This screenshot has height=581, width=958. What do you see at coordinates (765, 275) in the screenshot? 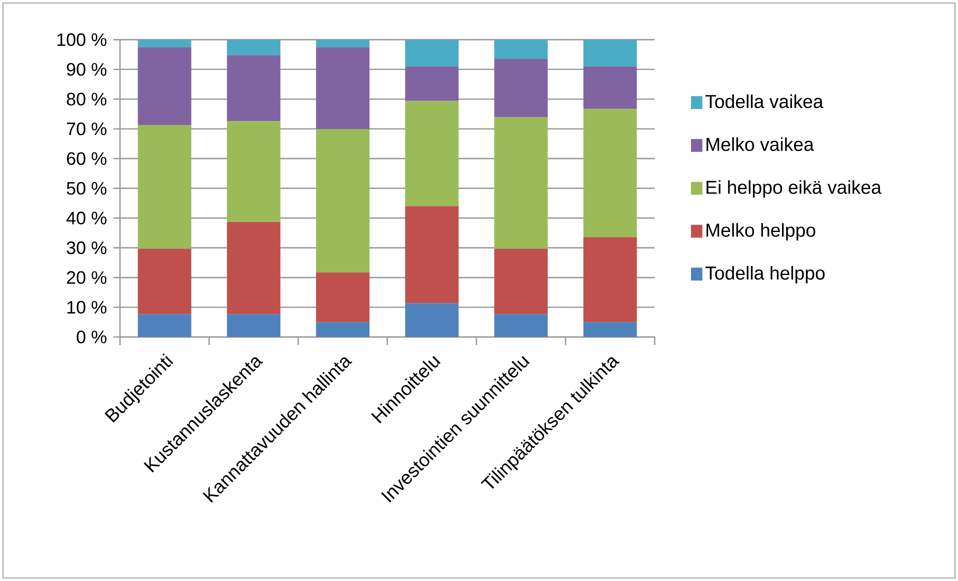
I see `legend-label: Todella helppo` at bounding box center [765, 275].